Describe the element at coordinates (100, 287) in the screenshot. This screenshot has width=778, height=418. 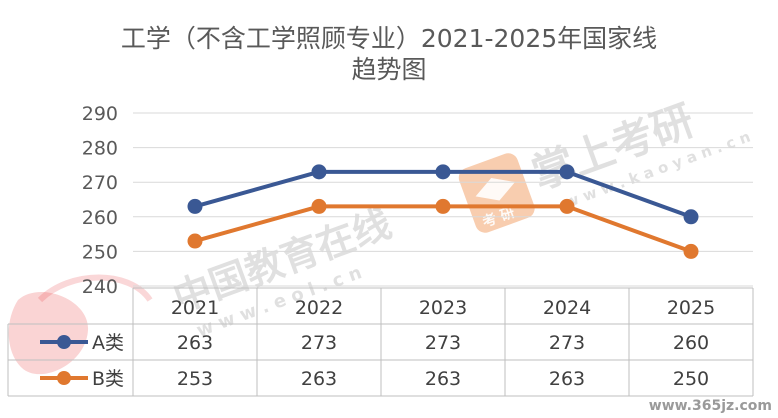
I see `y-tick-label: 240` at that location.